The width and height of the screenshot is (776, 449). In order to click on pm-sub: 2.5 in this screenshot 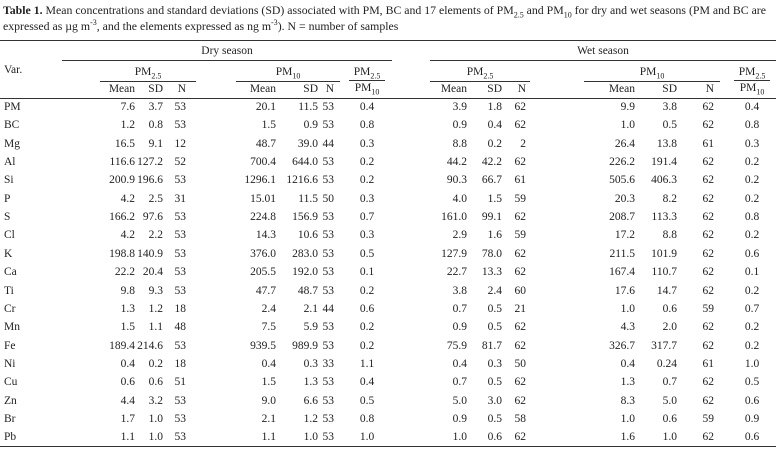, I will do `click(488, 76)`.